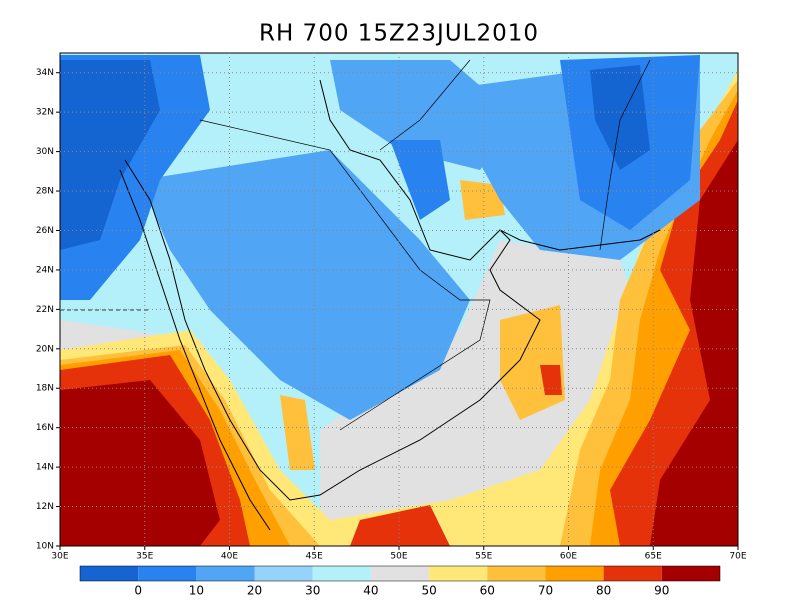  What do you see at coordinates (399, 34) in the screenshot?
I see `title: RH 700 15Z23JUL2010` at bounding box center [399, 34].